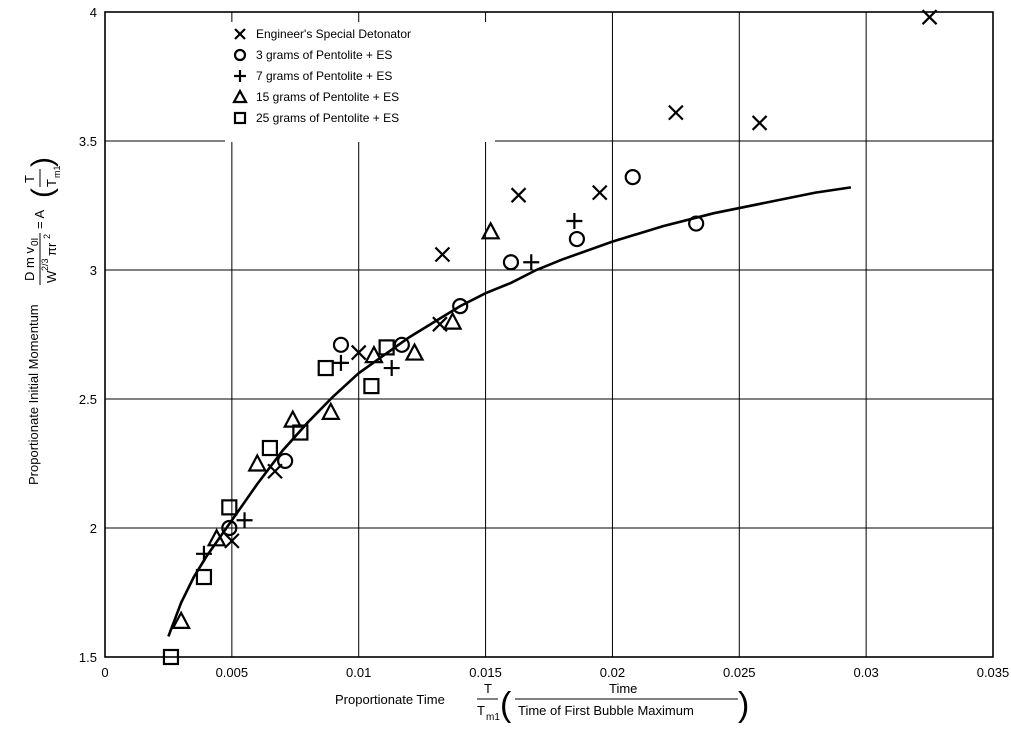 The image size is (1011, 739). Describe the element at coordinates (45, 264) in the screenshot. I see `y-axis-frac-den-sup: 2/3` at that location.